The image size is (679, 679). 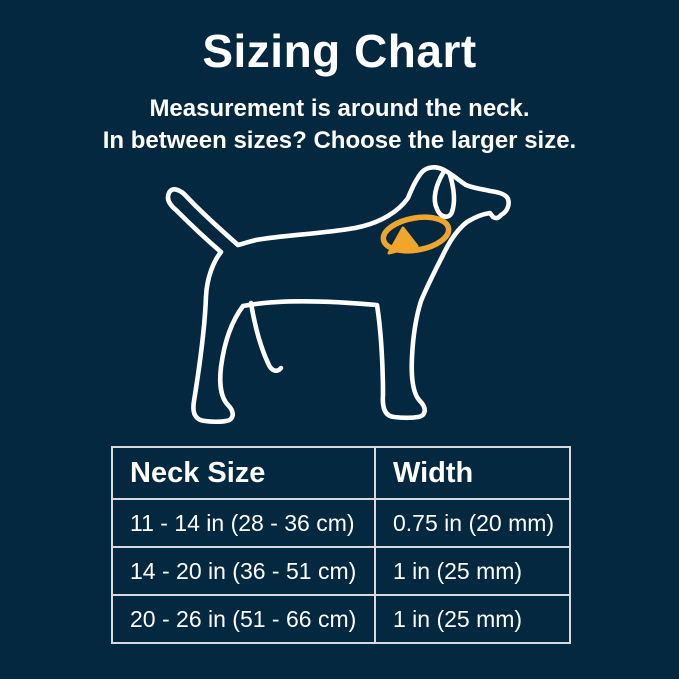 What do you see at coordinates (339, 108) in the screenshot?
I see `subtitle-line-1: Measurement is around the neck.` at bounding box center [339, 108].